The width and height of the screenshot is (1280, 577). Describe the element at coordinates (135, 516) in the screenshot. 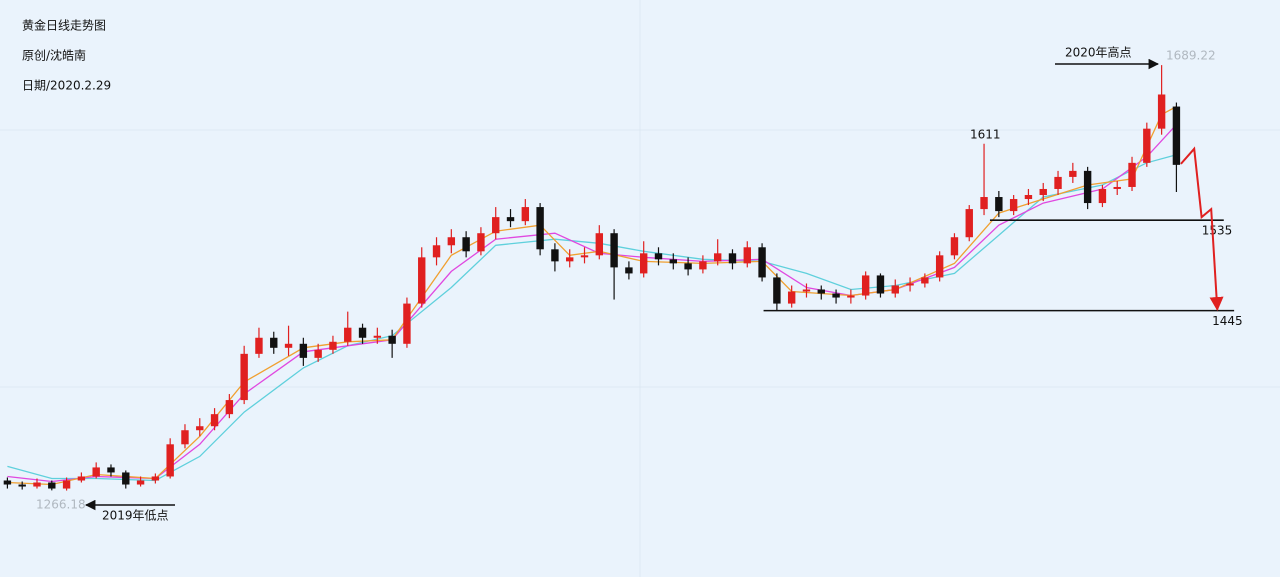

I see `annotation: 2019年低点` at that location.